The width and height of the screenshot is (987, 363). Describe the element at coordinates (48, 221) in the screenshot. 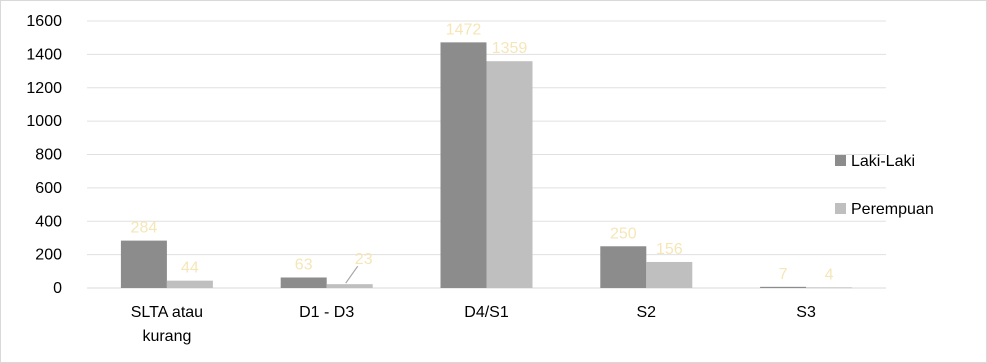

I see `y-tick-label: 400` at that location.